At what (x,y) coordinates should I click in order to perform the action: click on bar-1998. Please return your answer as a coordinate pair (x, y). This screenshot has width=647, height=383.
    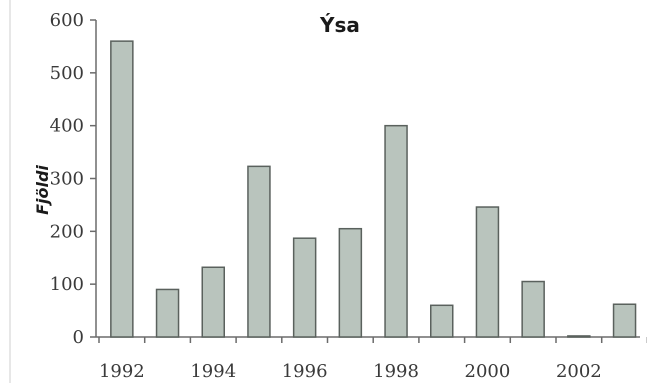
    Looking at the image, I should click on (396, 231).